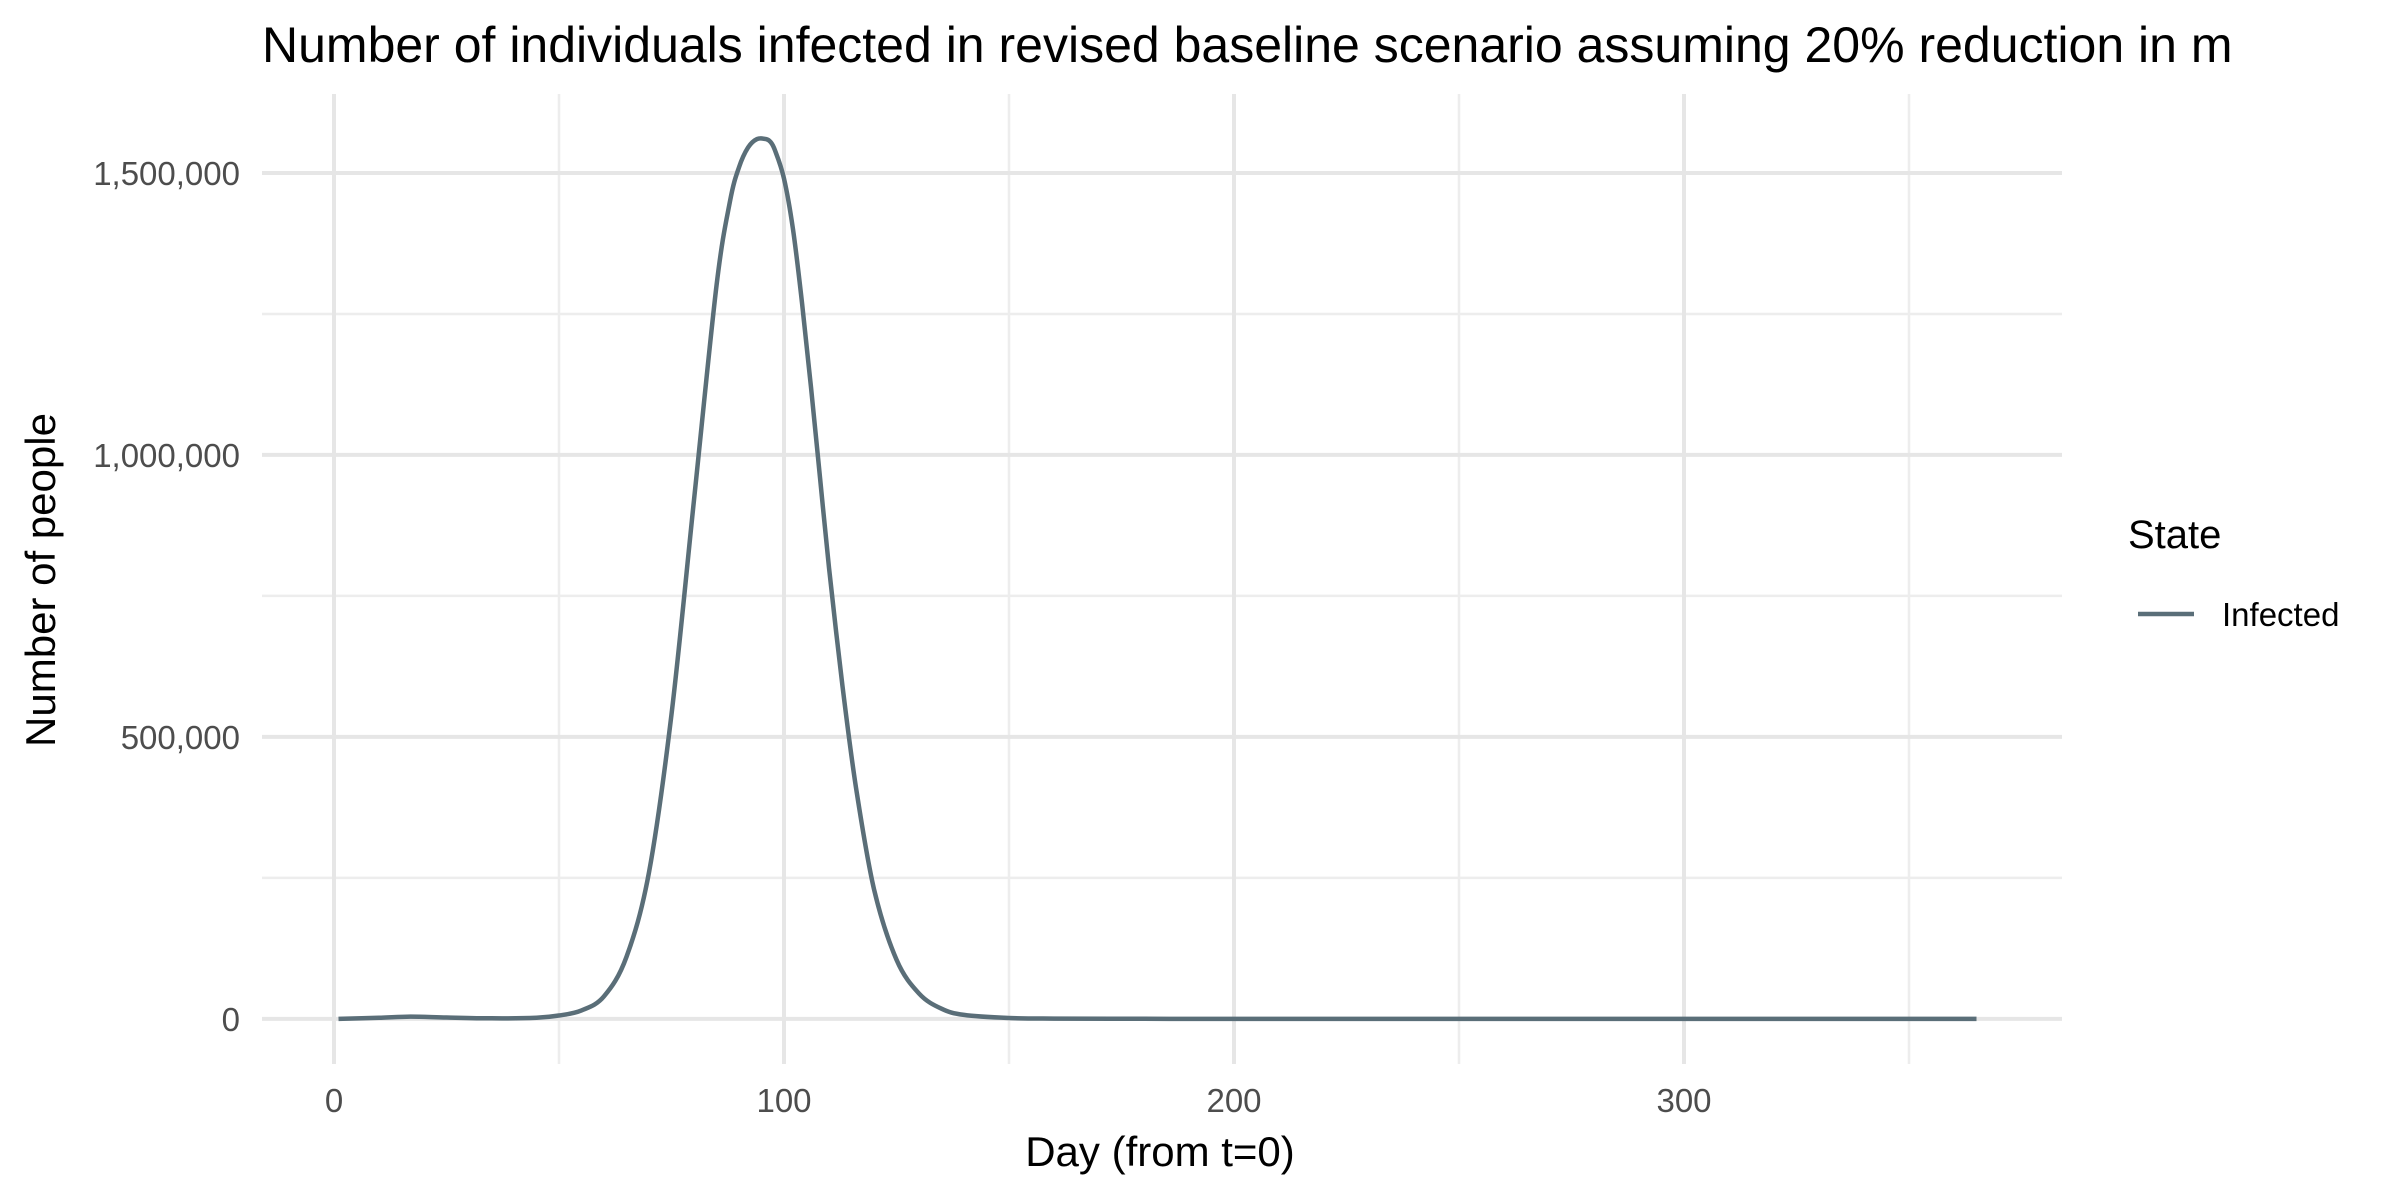 This screenshot has height=1200, width=2400. What do you see at coordinates (166, 455) in the screenshot?
I see `y-tick-label: 1,000,000` at bounding box center [166, 455].